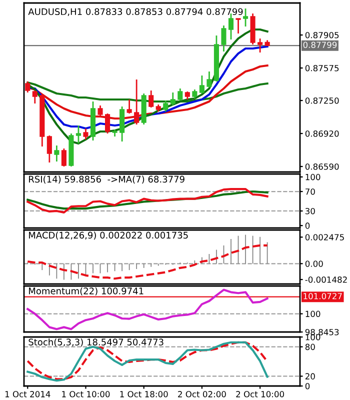 This screenshot has height=400, width=350. What do you see at coordinates (310, 191) in the screenshot?
I see `y-tick-label: 70` at bounding box center [310, 191].